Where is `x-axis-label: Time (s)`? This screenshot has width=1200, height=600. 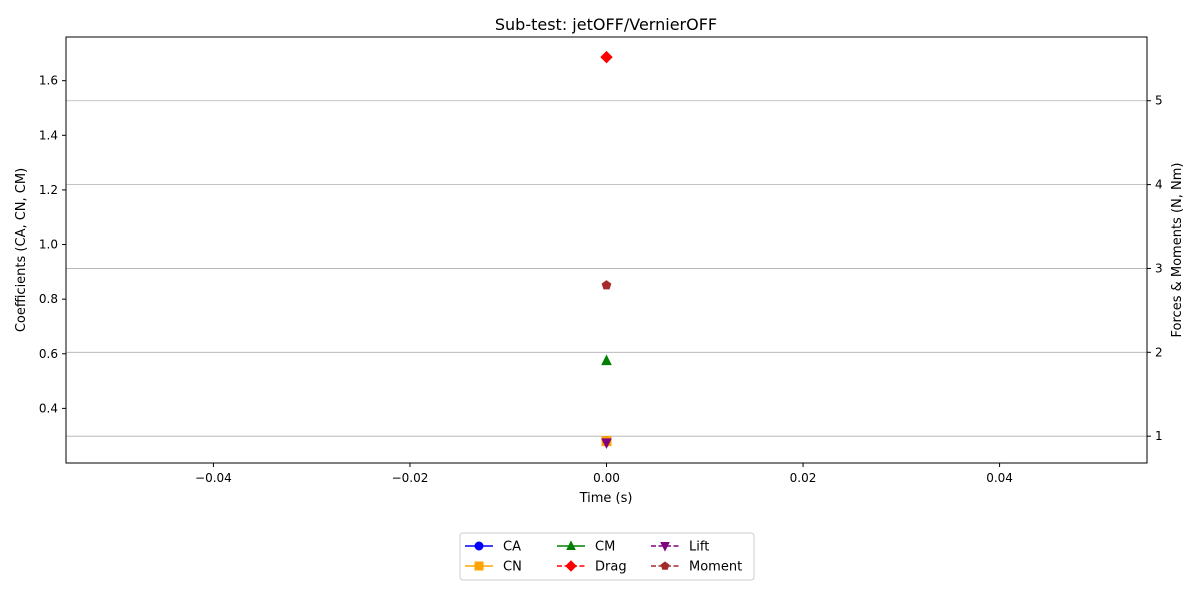
x-axis-label: Time (s) is located at coordinates (606, 498).